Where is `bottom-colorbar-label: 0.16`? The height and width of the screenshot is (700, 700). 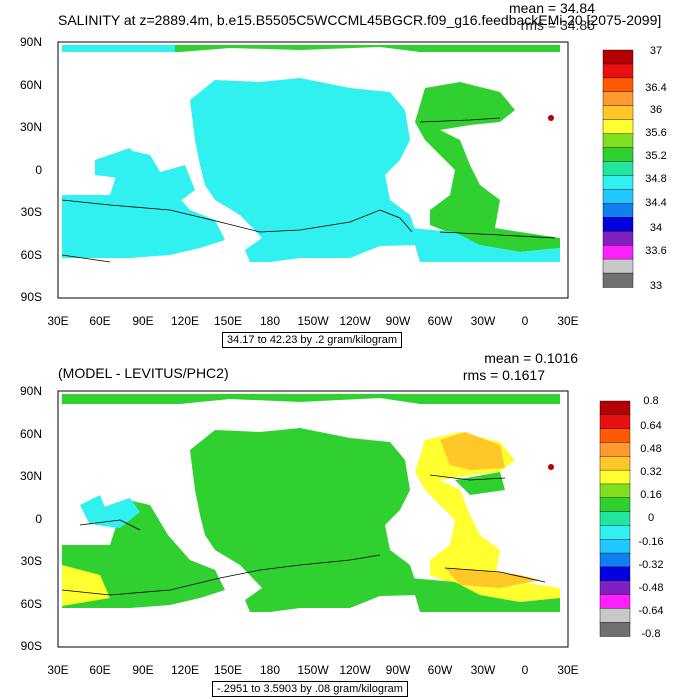
bottom-colorbar-label: 0.16 is located at coordinates (651, 495).